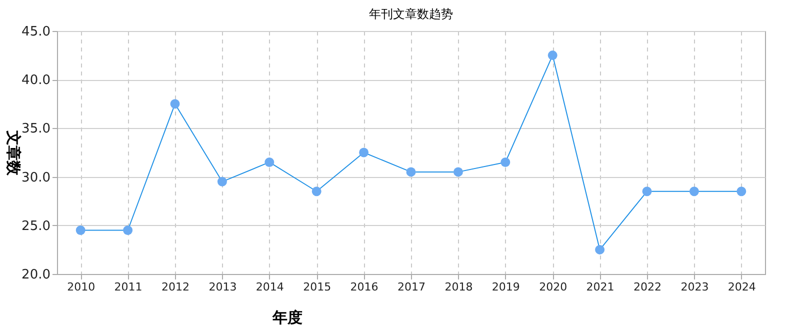 The image size is (790, 330). I want to click on x-tick-label: 2021, so click(600, 287).